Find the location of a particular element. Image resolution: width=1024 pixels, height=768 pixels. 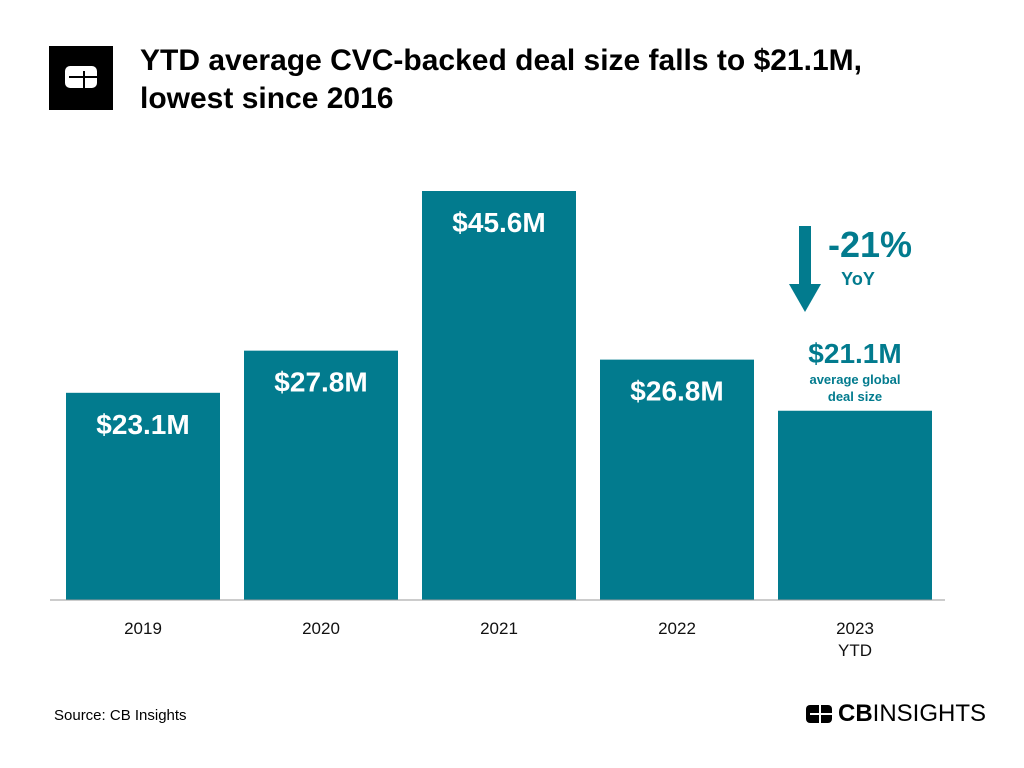

cb-mark-icon is located at coordinates (819, 714).